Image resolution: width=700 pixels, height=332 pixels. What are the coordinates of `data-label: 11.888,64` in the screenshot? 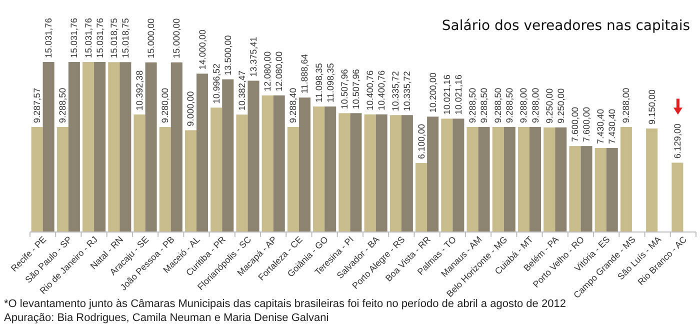 It's located at (305, 74).